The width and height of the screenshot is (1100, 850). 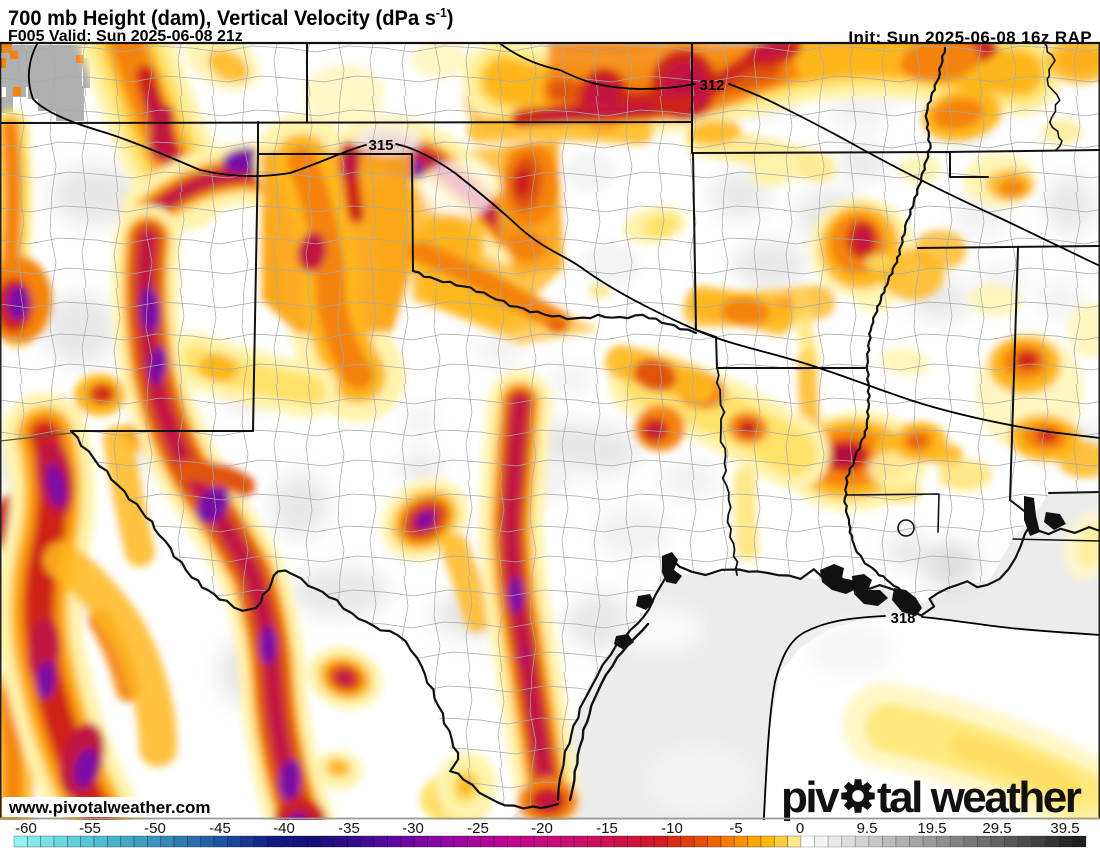 I want to click on svg-text: 39.5, so click(x=1064, y=828).